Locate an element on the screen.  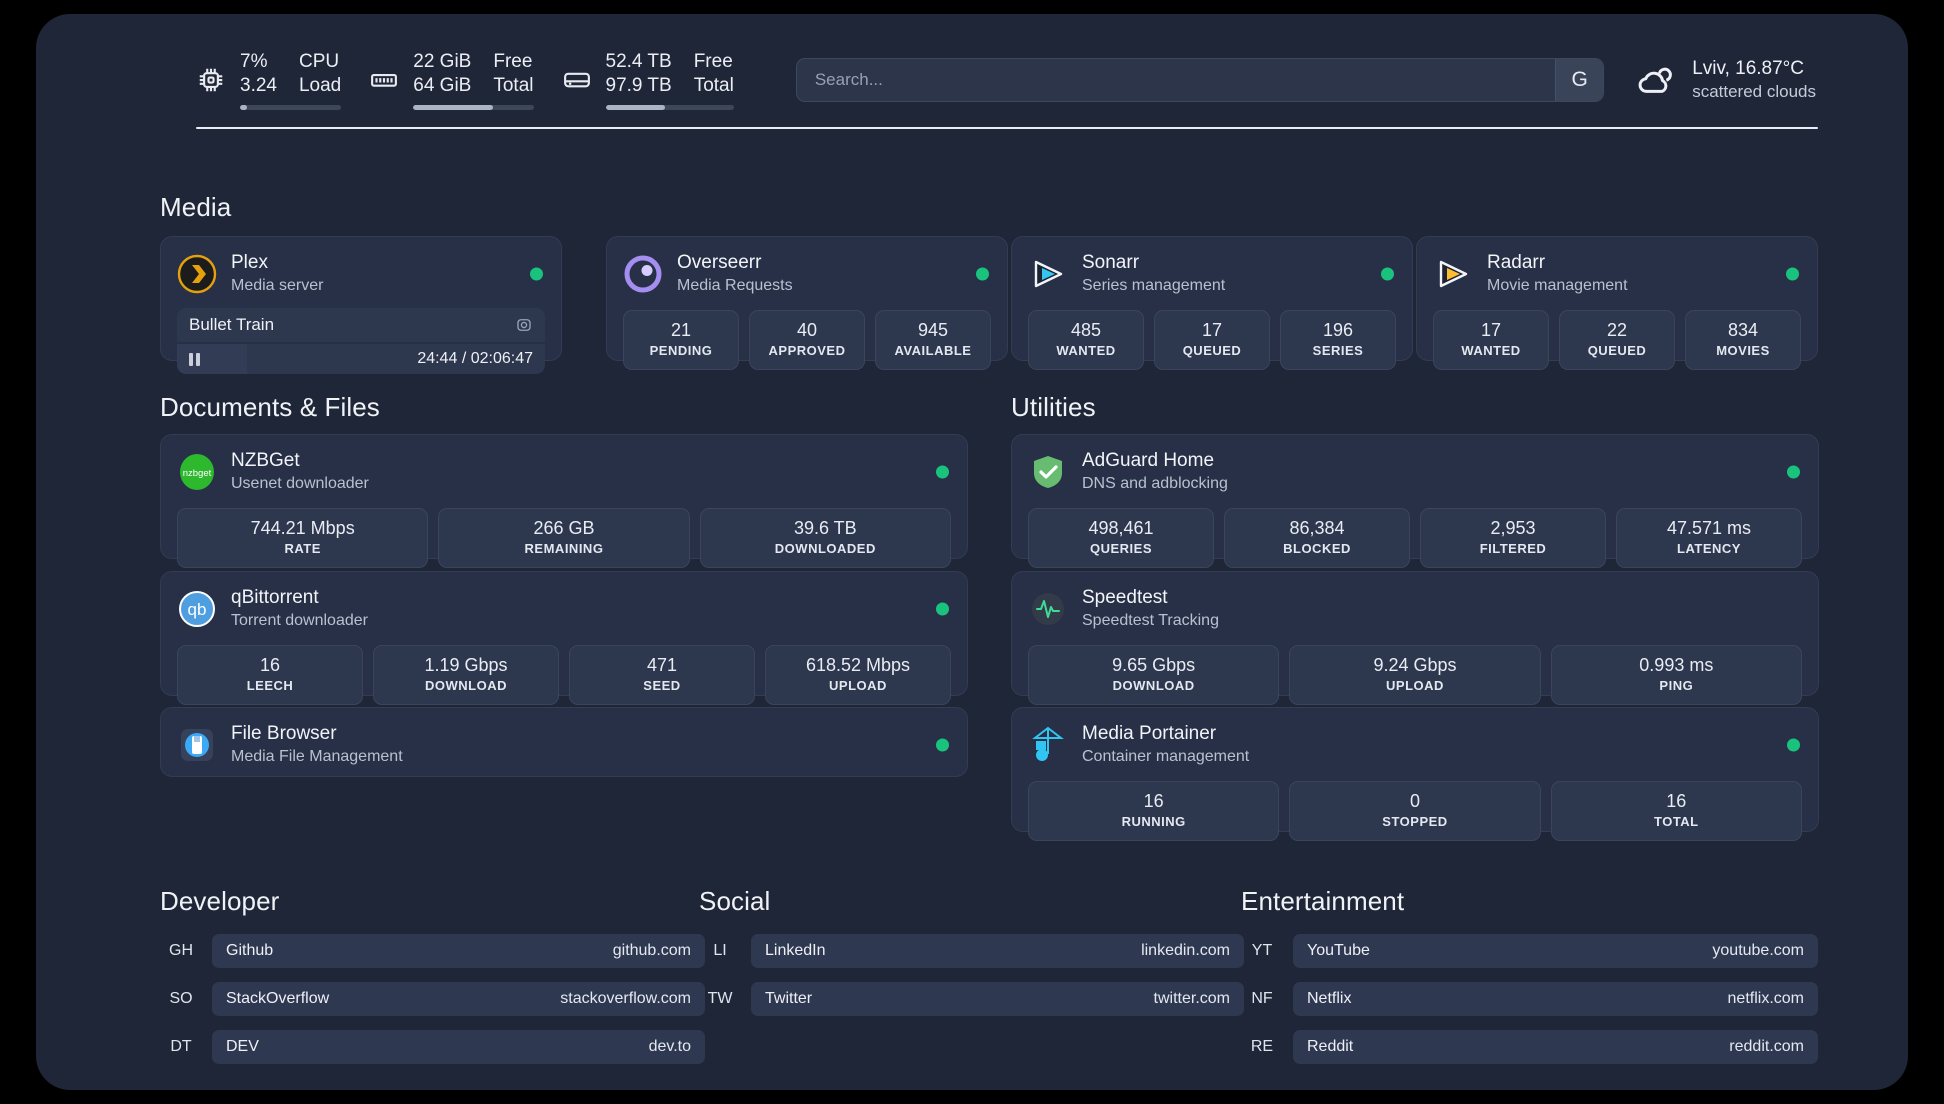
bookmark-item-reddit: RE Reddit reddit.com is located at coordinates (1529, 1047).